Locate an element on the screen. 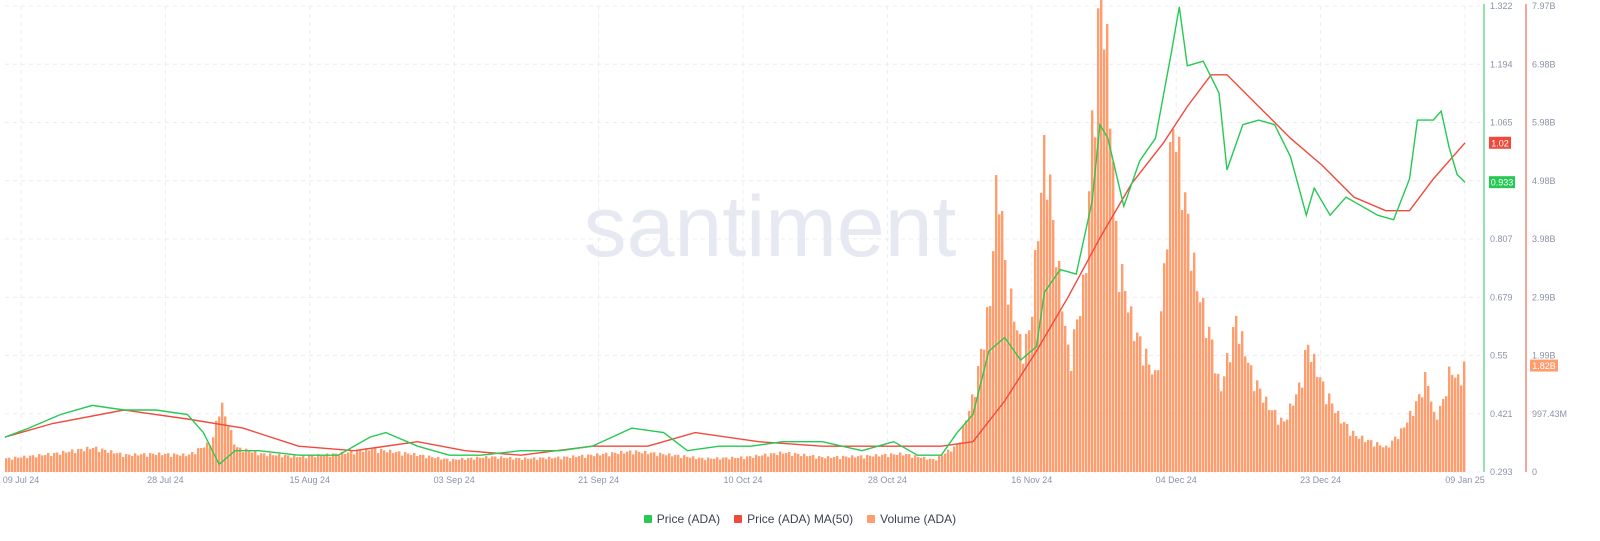 The height and width of the screenshot is (541, 1600). price-tick-label: 0.293 is located at coordinates (1501, 472).